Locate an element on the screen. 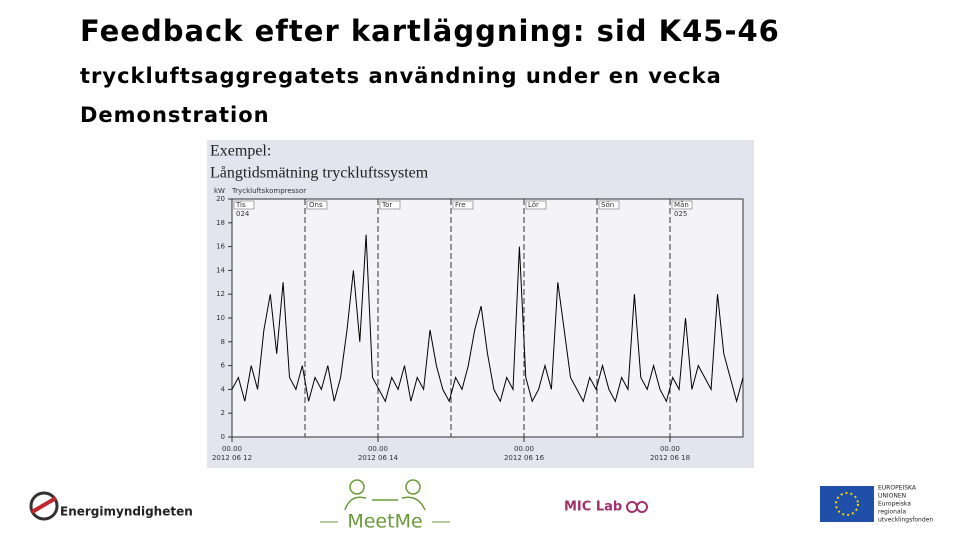 The width and height of the screenshot is (960, 540). y-tick-label: 4 is located at coordinates (223, 389).